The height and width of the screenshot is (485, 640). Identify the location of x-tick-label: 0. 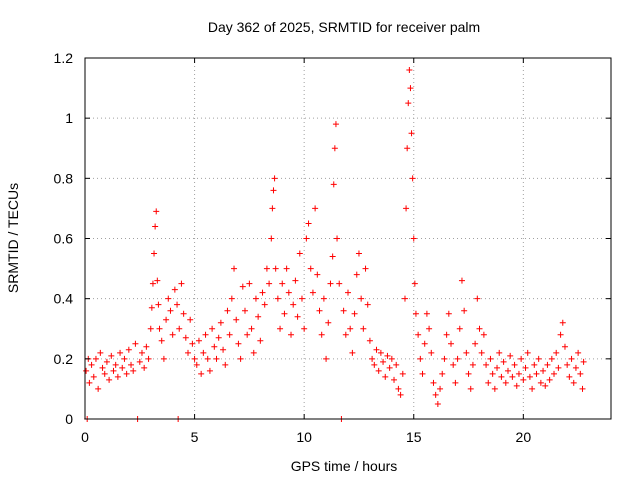
(85, 437).